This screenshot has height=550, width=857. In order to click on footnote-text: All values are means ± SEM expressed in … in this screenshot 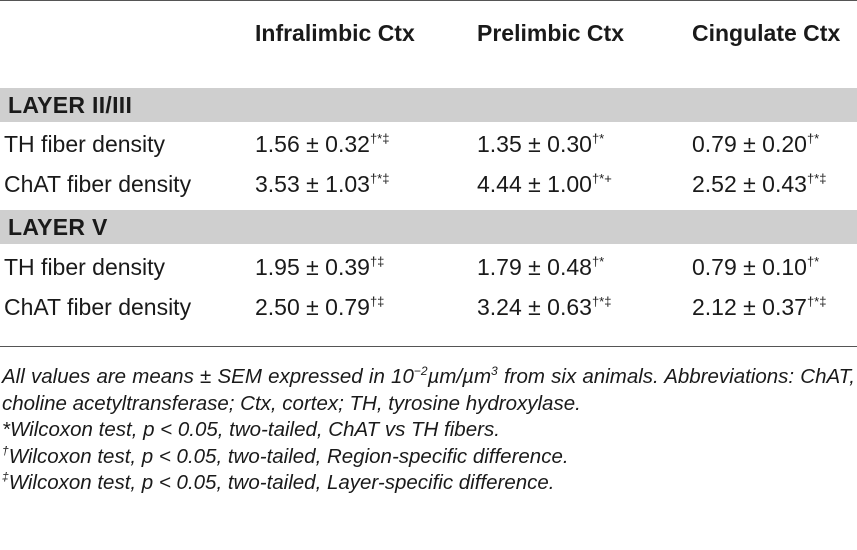, I will do `click(208, 376)`.